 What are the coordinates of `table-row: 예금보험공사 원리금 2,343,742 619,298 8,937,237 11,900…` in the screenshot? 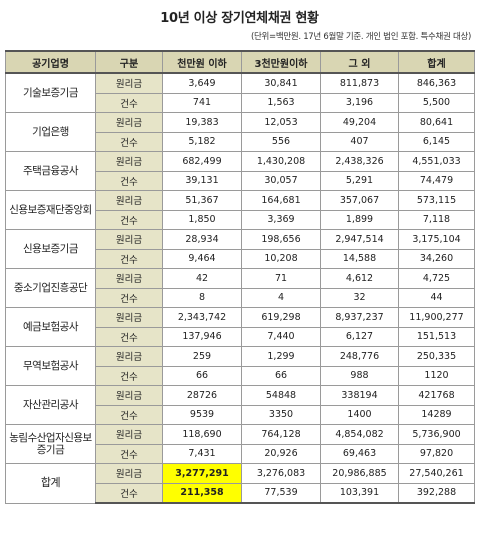 It's located at (240, 327).